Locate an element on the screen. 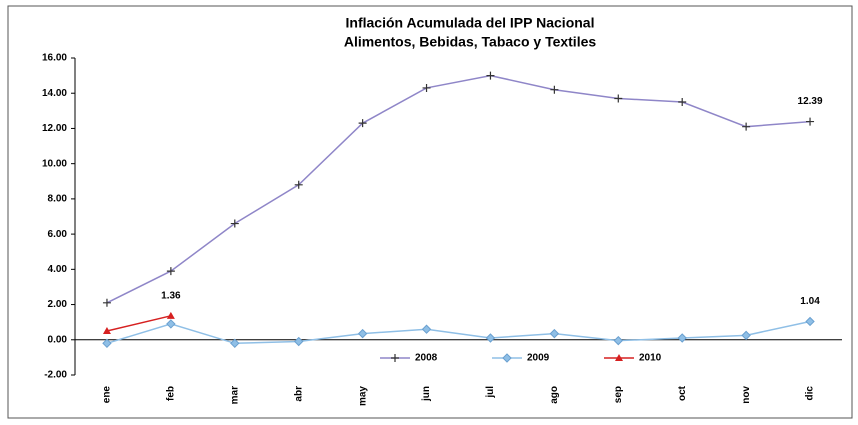 The height and width of the screenshot is (425, 858). x-tick-label: ago is located at coordinates (554, 395).